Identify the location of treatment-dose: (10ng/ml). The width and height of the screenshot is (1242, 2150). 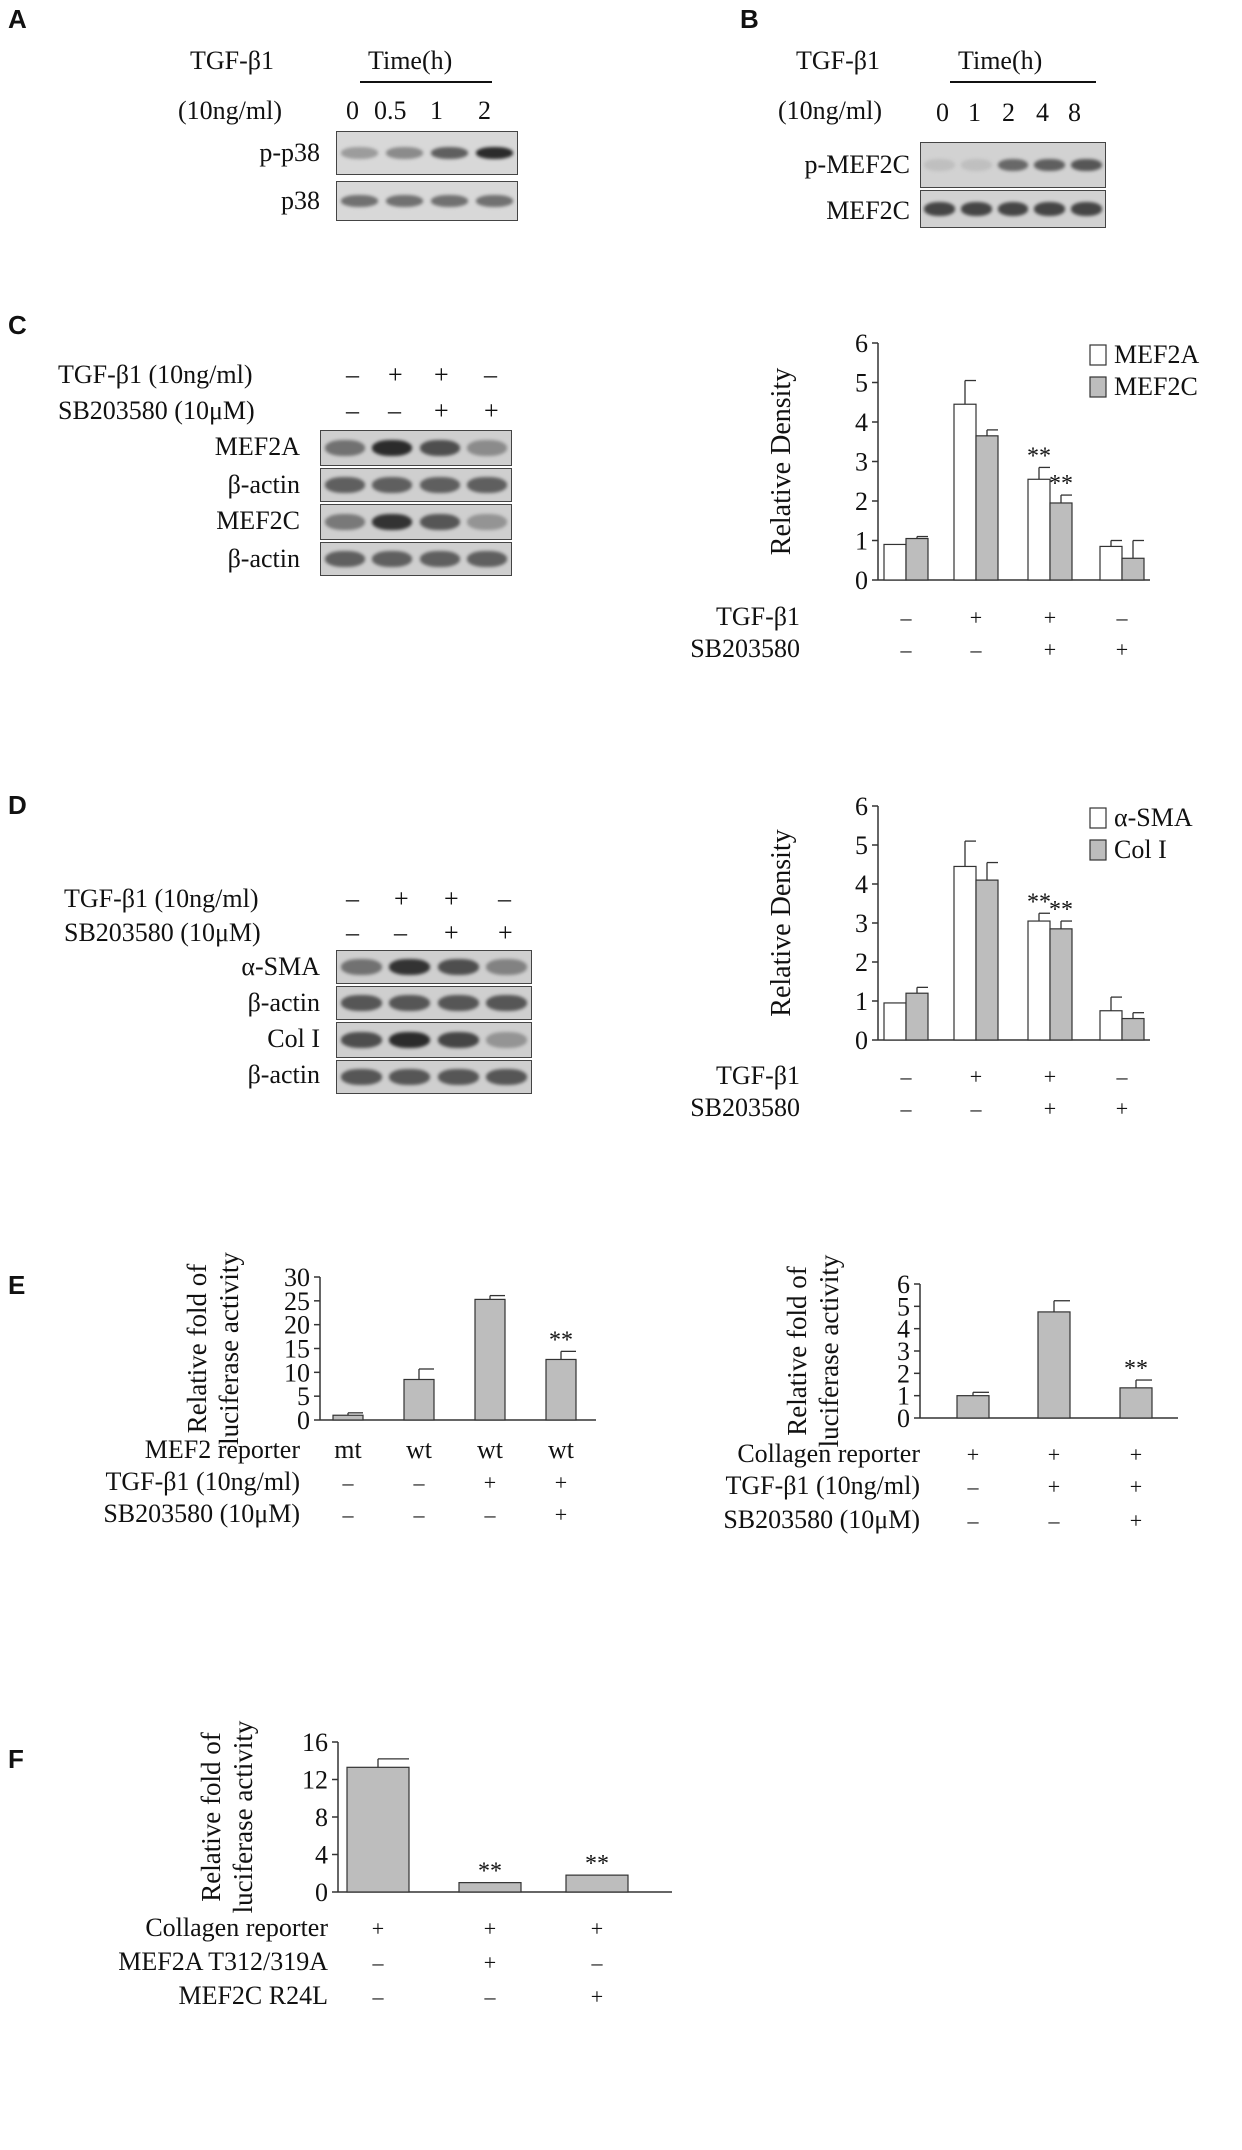
(830, 110).